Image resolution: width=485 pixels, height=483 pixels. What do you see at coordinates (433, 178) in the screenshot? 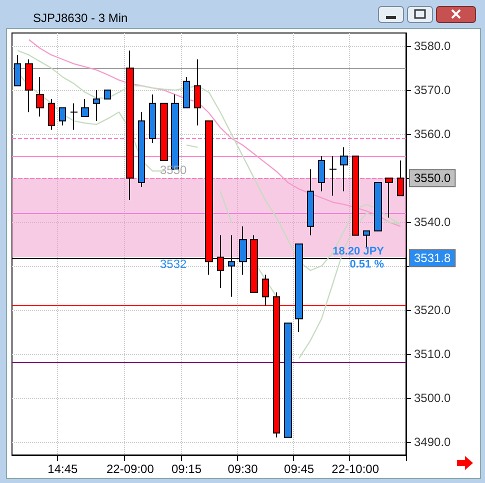
I see `ref-line-label: 3550.0` at bounding box center [433, 178].